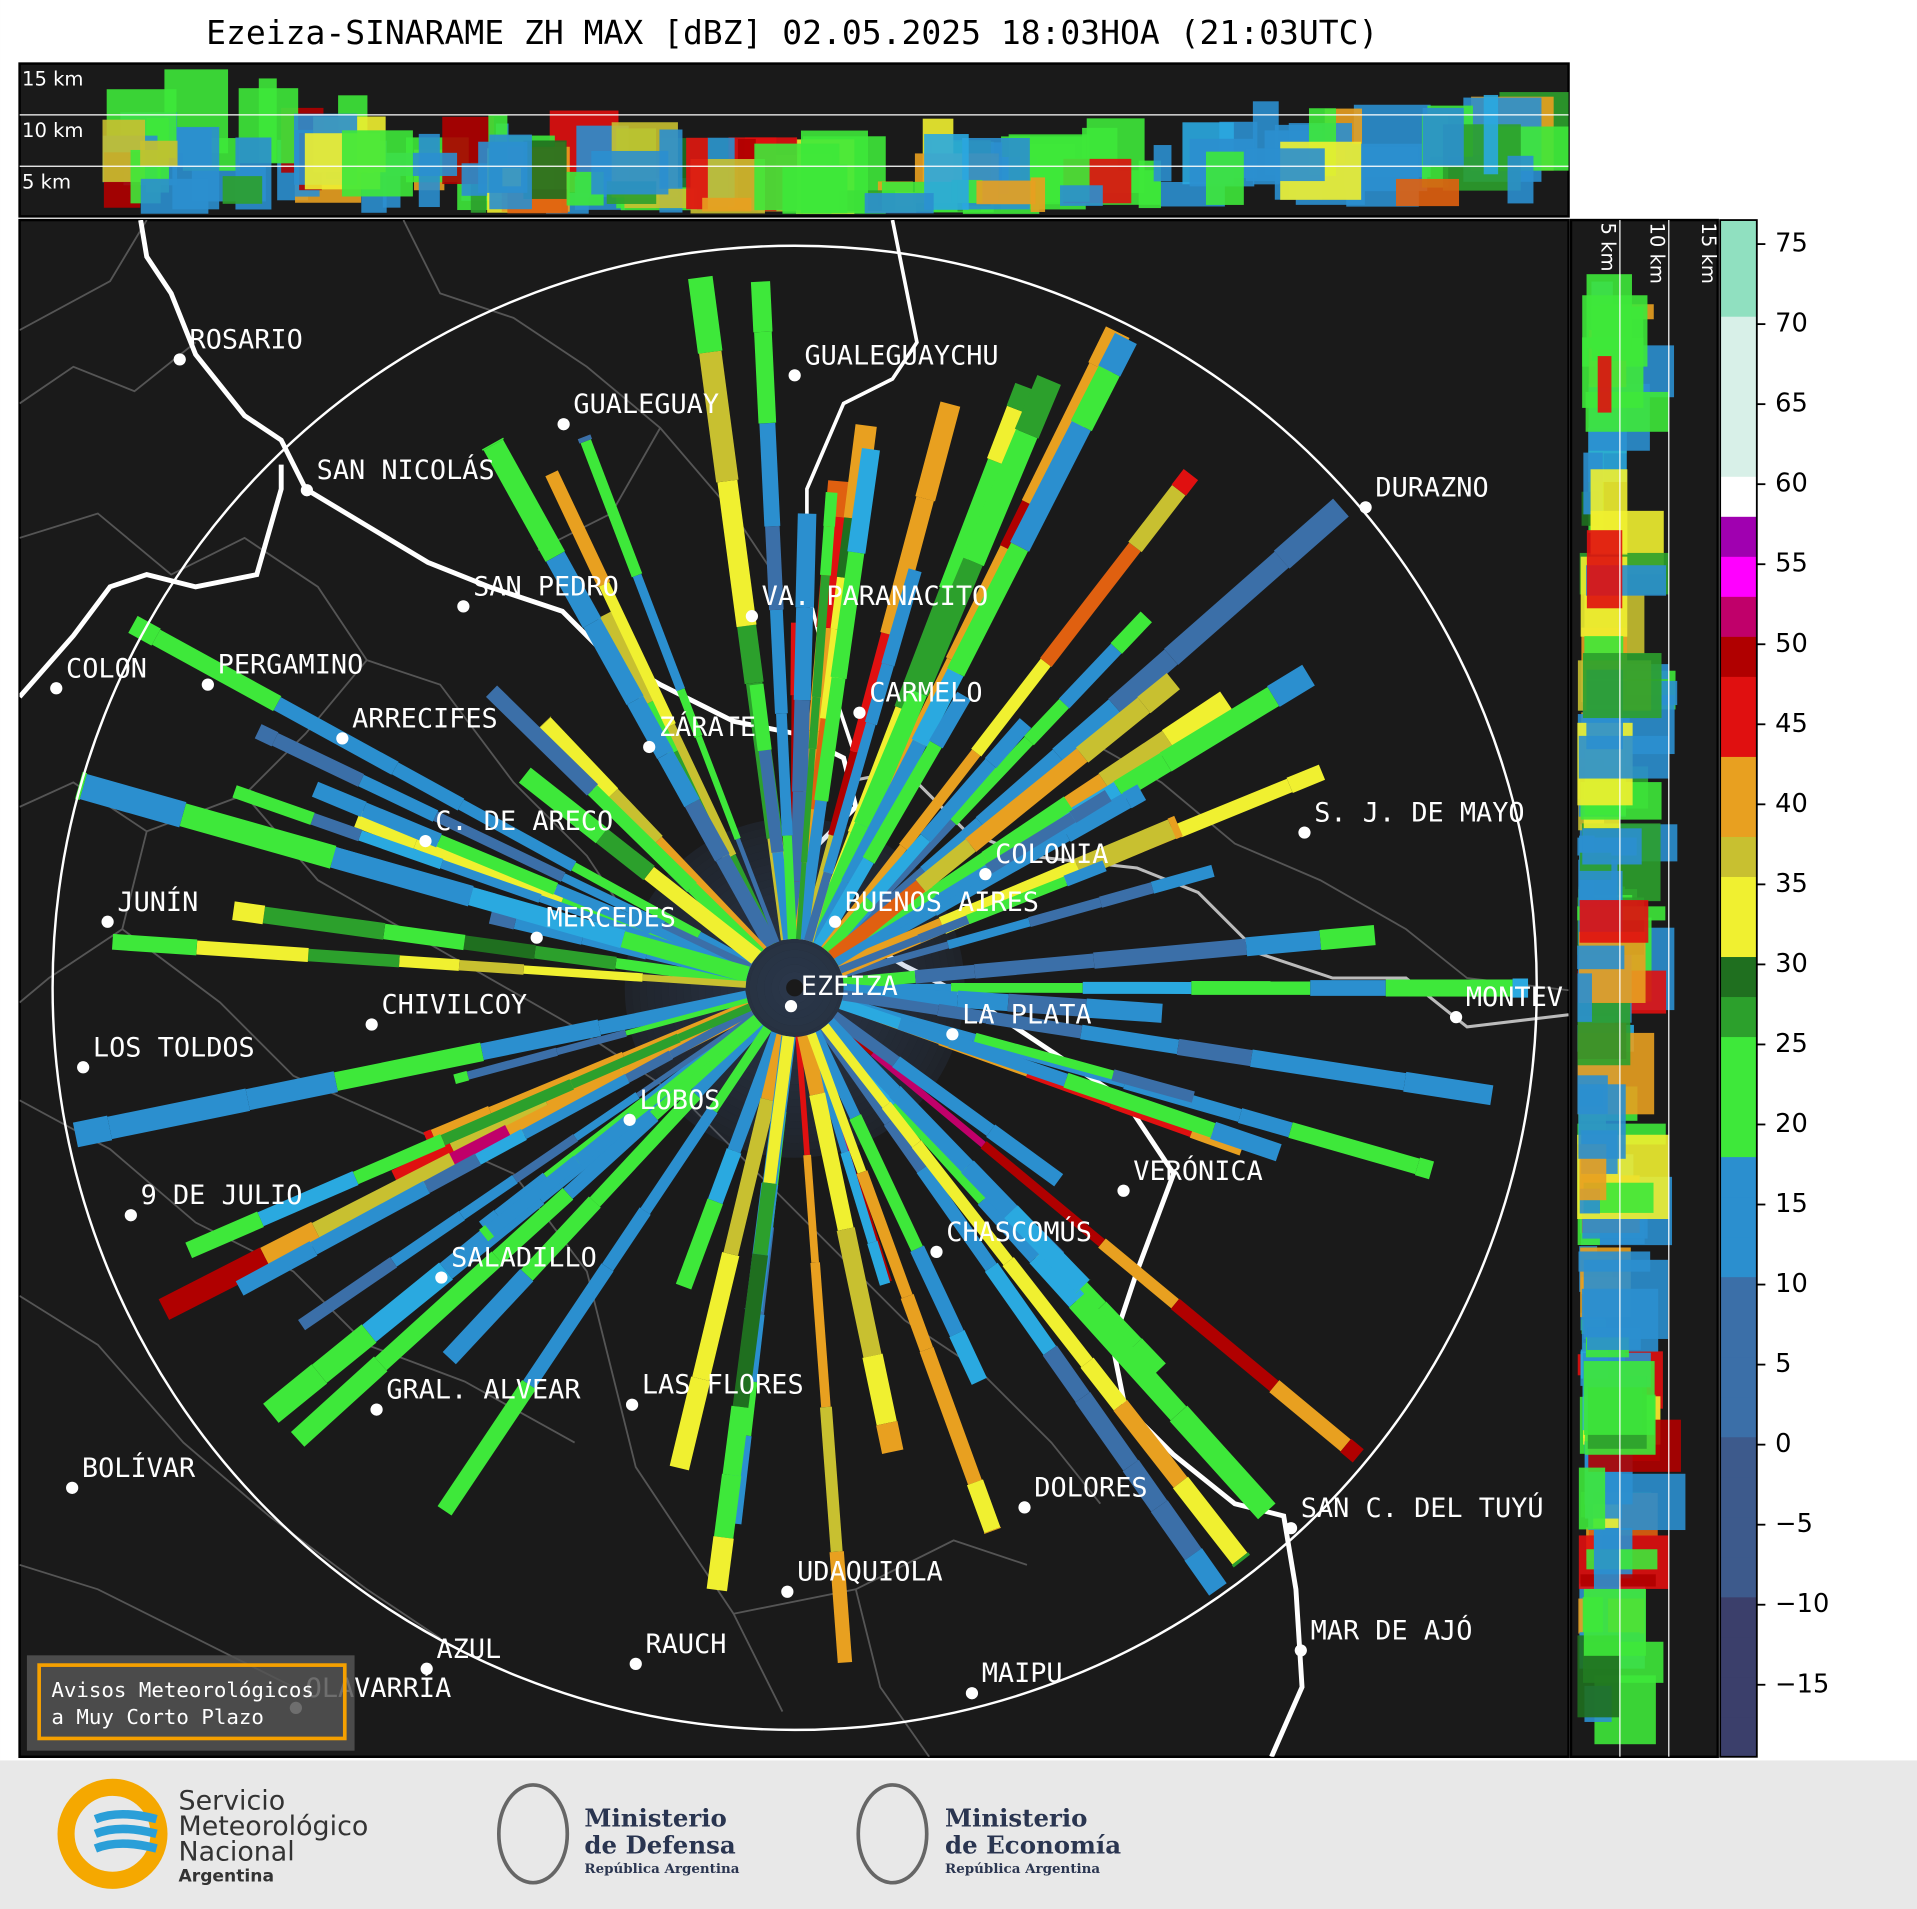  Describe the element at coordinates (1791, 884) in the screenshot. I see `colorbar-tick-label: 35` at that location.